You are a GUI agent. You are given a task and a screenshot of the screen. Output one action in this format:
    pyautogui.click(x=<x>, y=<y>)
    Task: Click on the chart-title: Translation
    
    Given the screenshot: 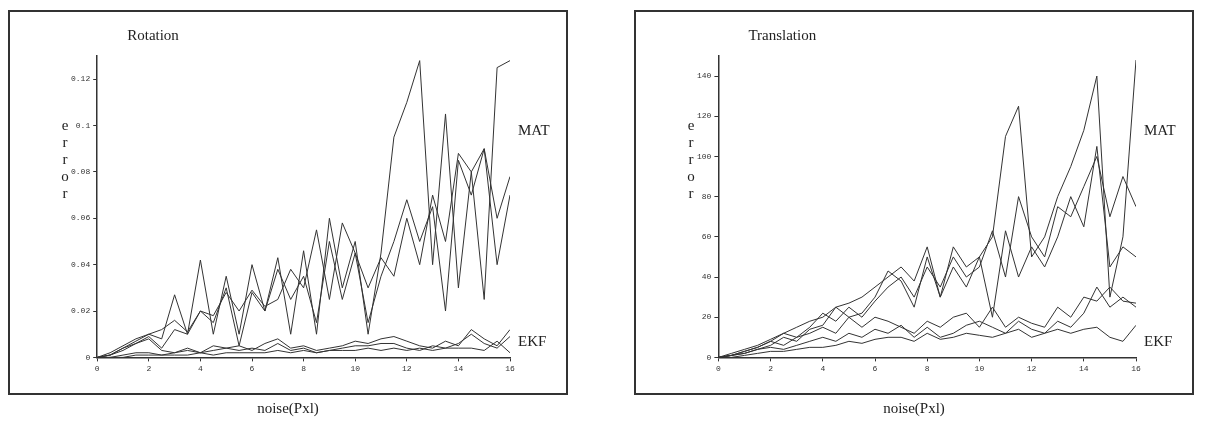 What is the action you would take?
    pyautogui.click(x=782, y=35)
    